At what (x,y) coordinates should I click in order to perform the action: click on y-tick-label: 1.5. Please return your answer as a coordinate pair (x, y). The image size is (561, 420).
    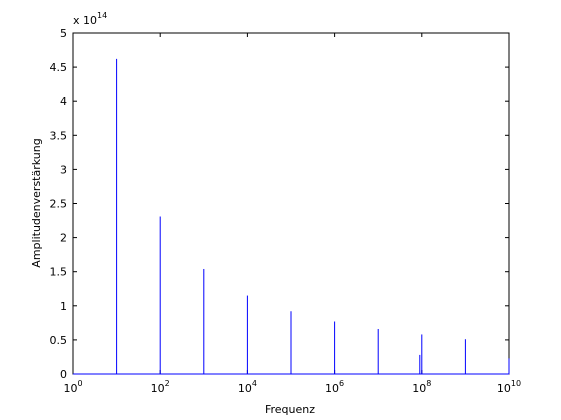
    Looking at the image, I should click on (59, 272).